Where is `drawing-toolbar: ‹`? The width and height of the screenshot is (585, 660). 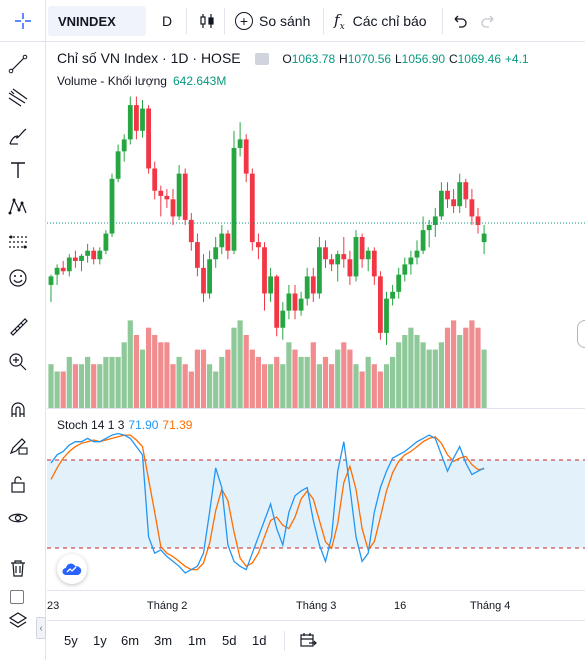
drawing-toolbar: ‹ is located at coordinates (23, 351).